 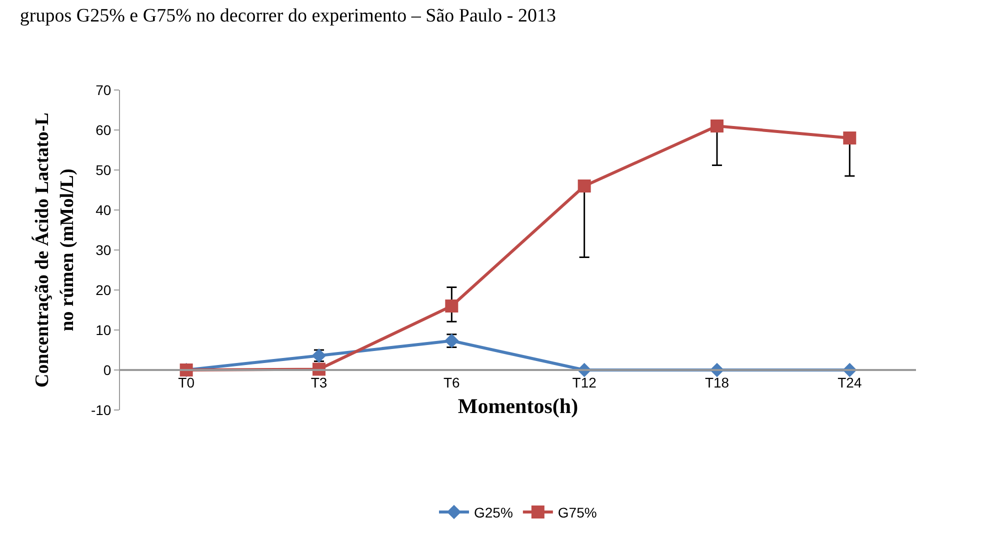 I want to click on y-tick-label: 60, so click(x=104, y=130).